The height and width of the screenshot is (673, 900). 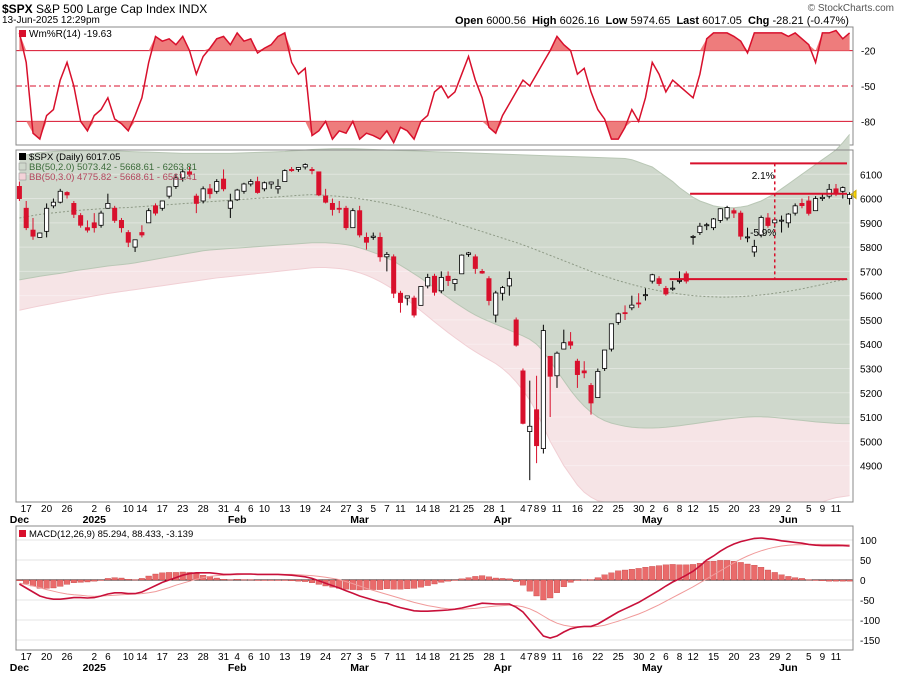 What do you see at coordinates (94, 657) in the screenshot?
I see `x-tick-label: 2` at bounding box center [94, 657].